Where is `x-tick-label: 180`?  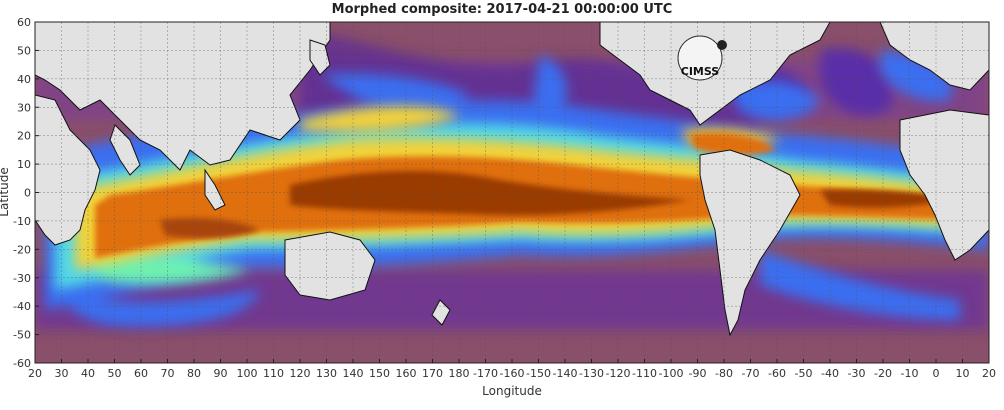
x-tick-label: 180 is located at coordinates (459, 373).